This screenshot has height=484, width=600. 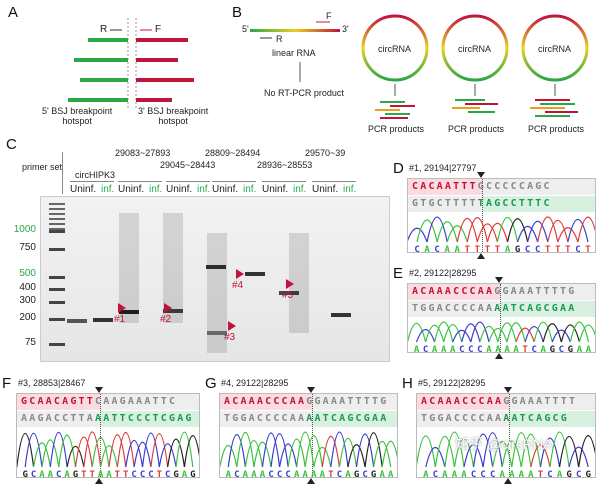 What do you see at coordinates (452, 383) in the screenshot?
I see `junction-title: #5, 29122|28295` at bounding box center [452, 383].